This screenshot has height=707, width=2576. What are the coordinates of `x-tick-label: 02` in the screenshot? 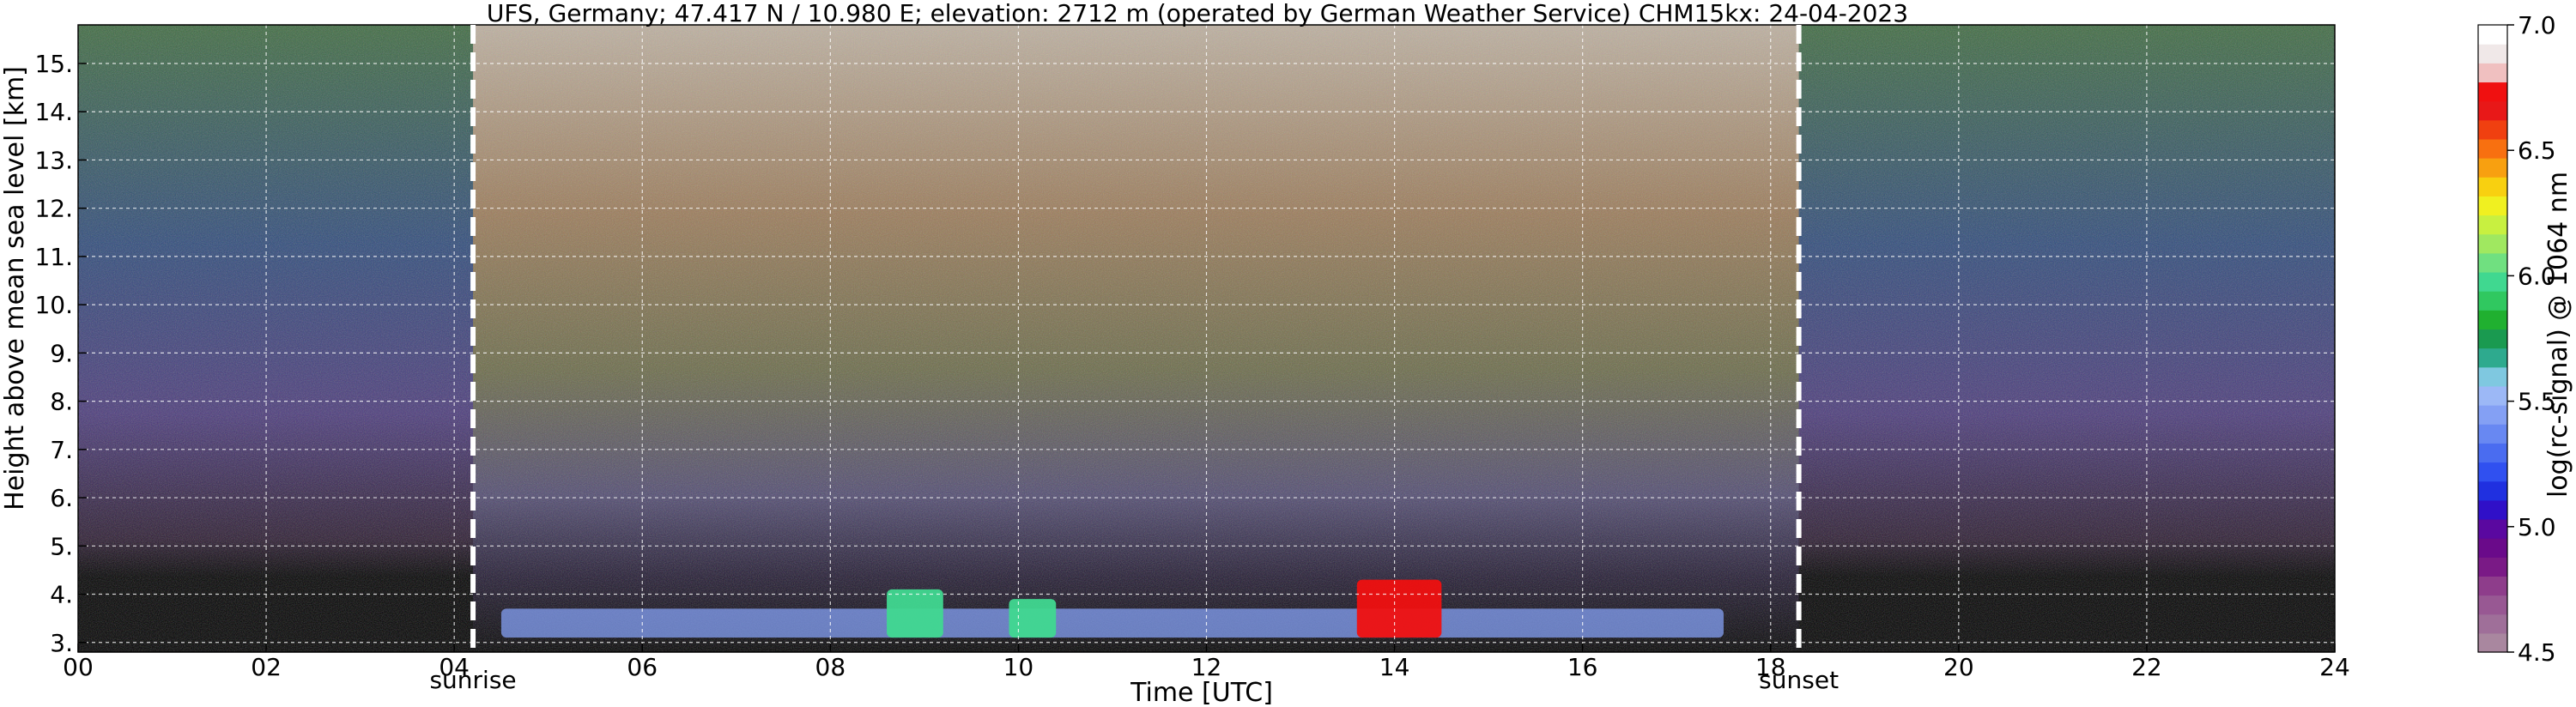 It's located at (266, 667).